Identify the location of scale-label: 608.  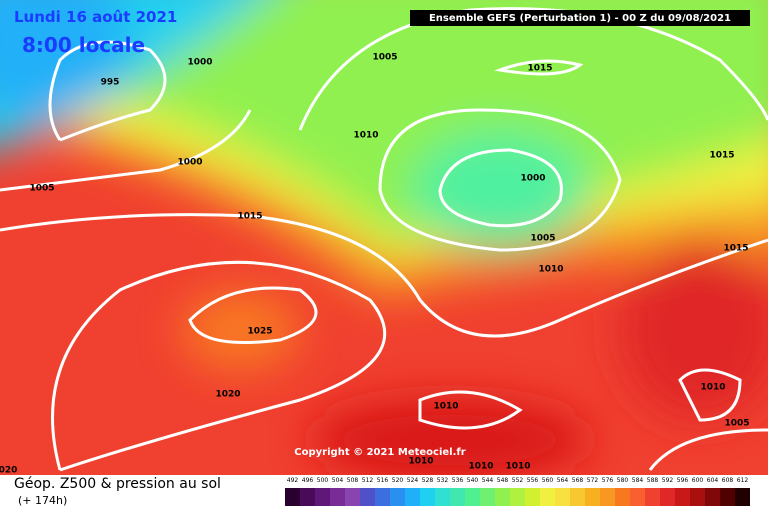
(728, 480).